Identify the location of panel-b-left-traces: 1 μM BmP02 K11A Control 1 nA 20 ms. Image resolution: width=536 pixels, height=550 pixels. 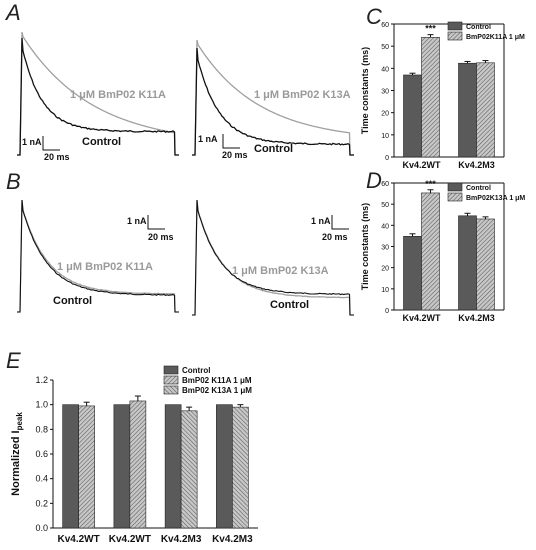
(98, 256).